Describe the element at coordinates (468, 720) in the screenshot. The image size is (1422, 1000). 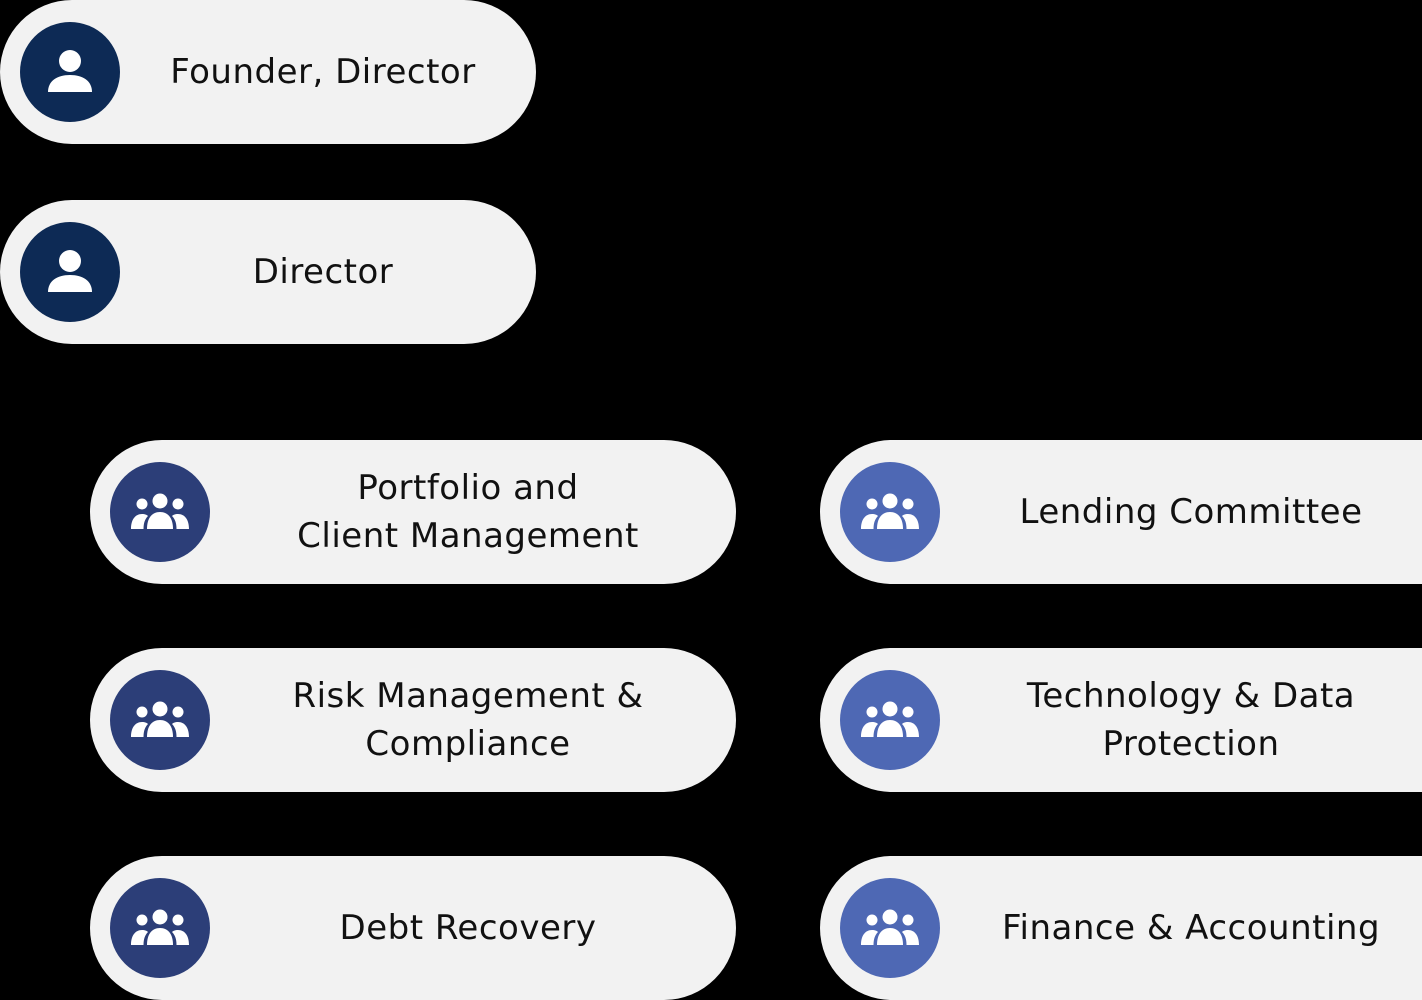
I see `node-label: Risk Management & Compliance` at that location.